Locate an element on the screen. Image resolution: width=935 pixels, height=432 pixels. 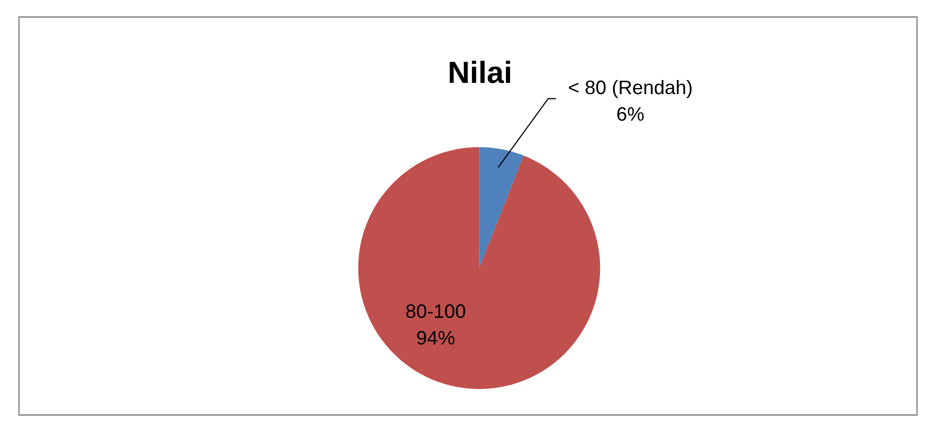
chart-title: Nilai is located at coordinates (480, 72).